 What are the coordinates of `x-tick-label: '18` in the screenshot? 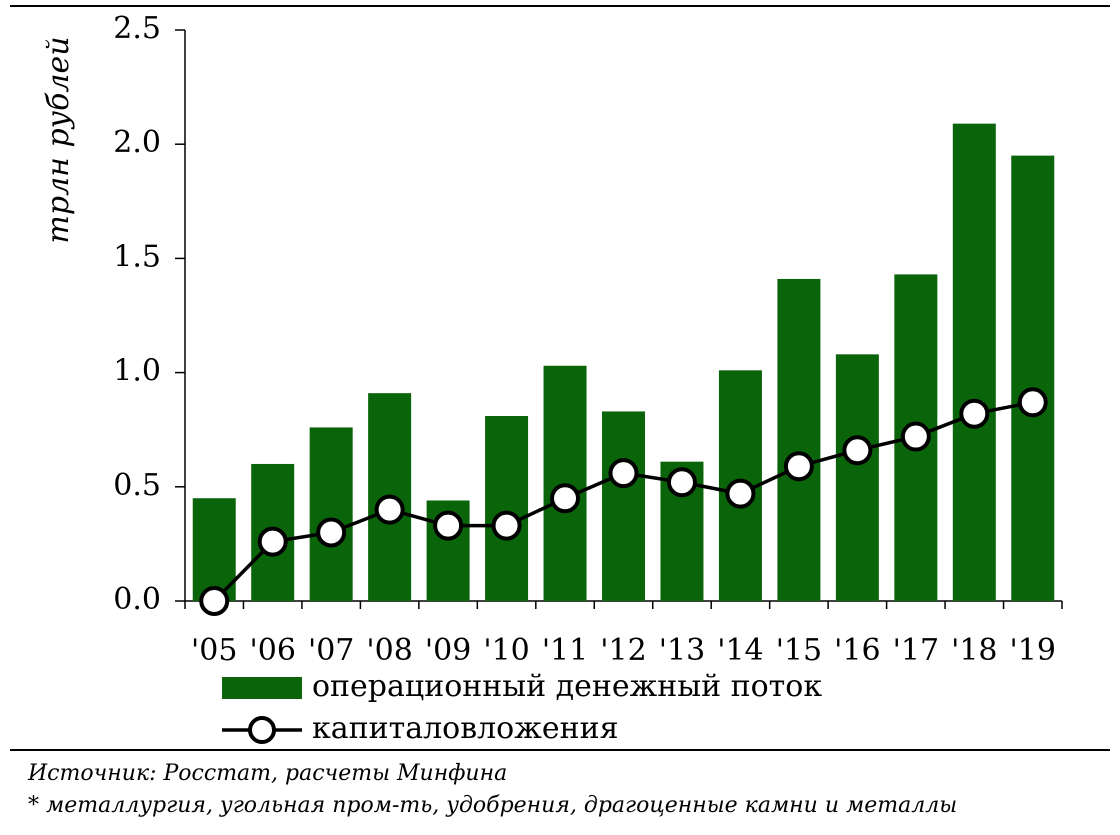 It's located at (974, 650).